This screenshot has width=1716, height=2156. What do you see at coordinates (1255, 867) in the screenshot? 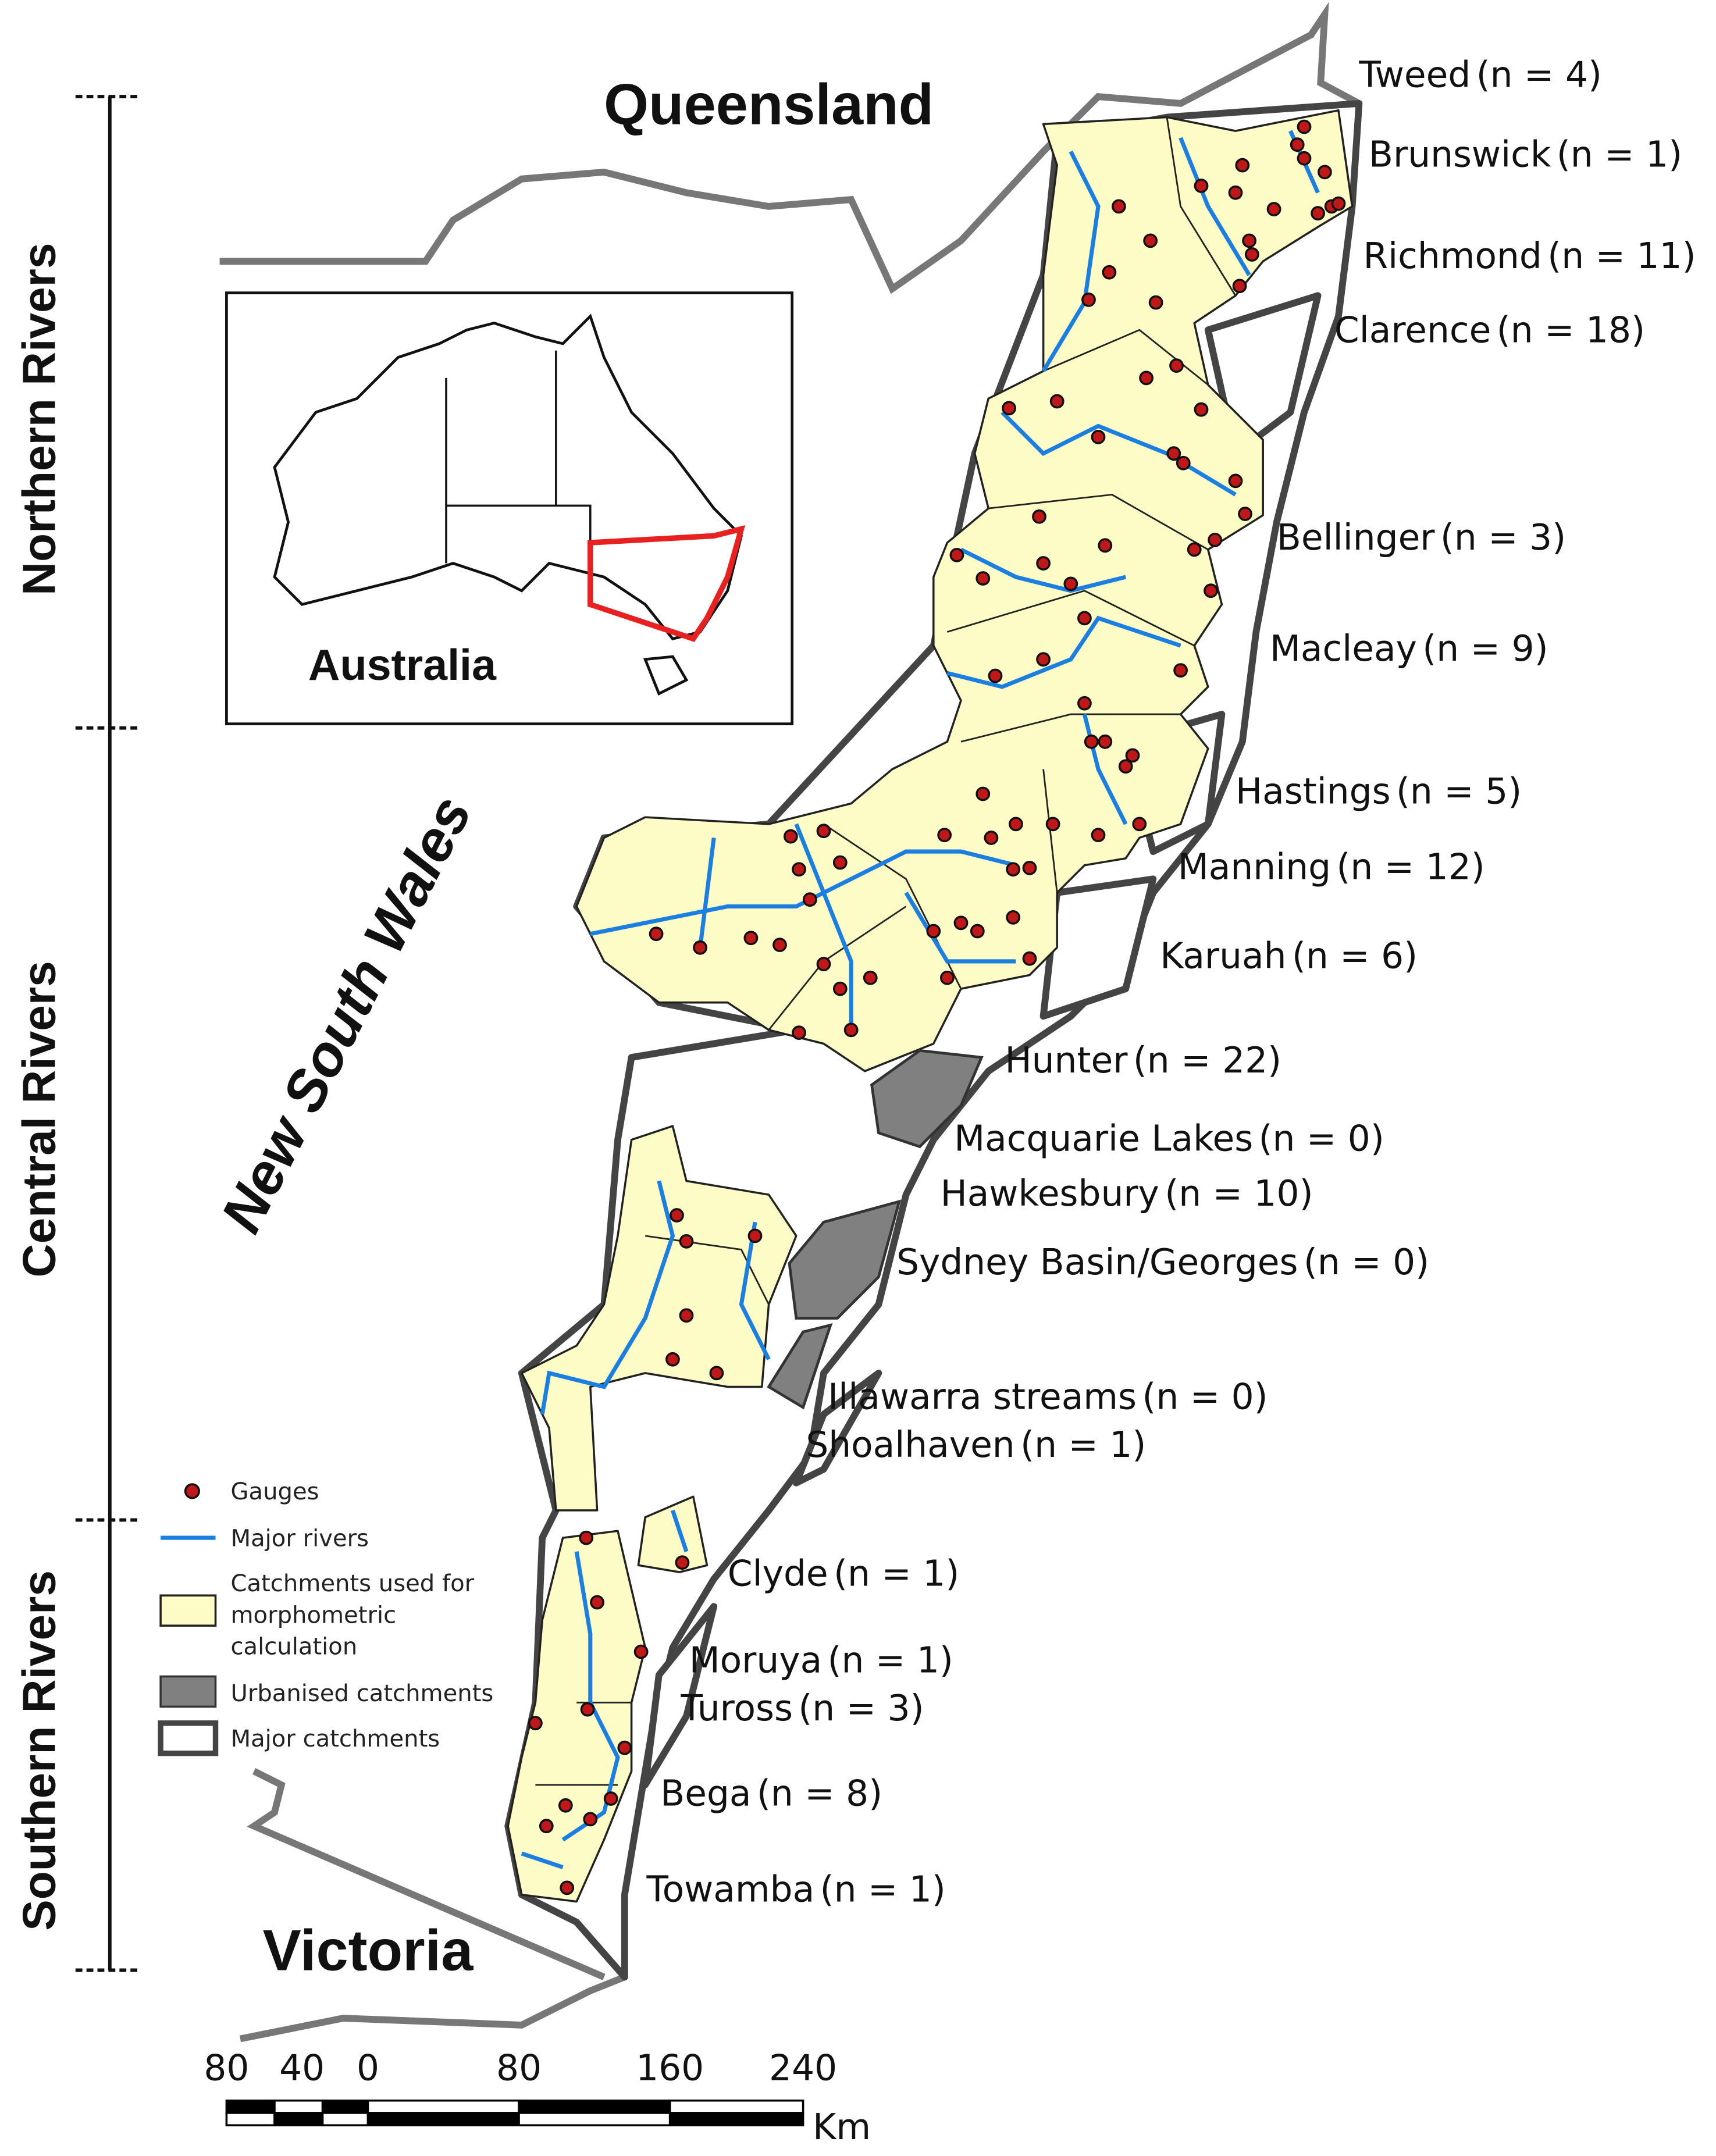
I see `catchment-name: Manning` at bounding box center [1255, 867].